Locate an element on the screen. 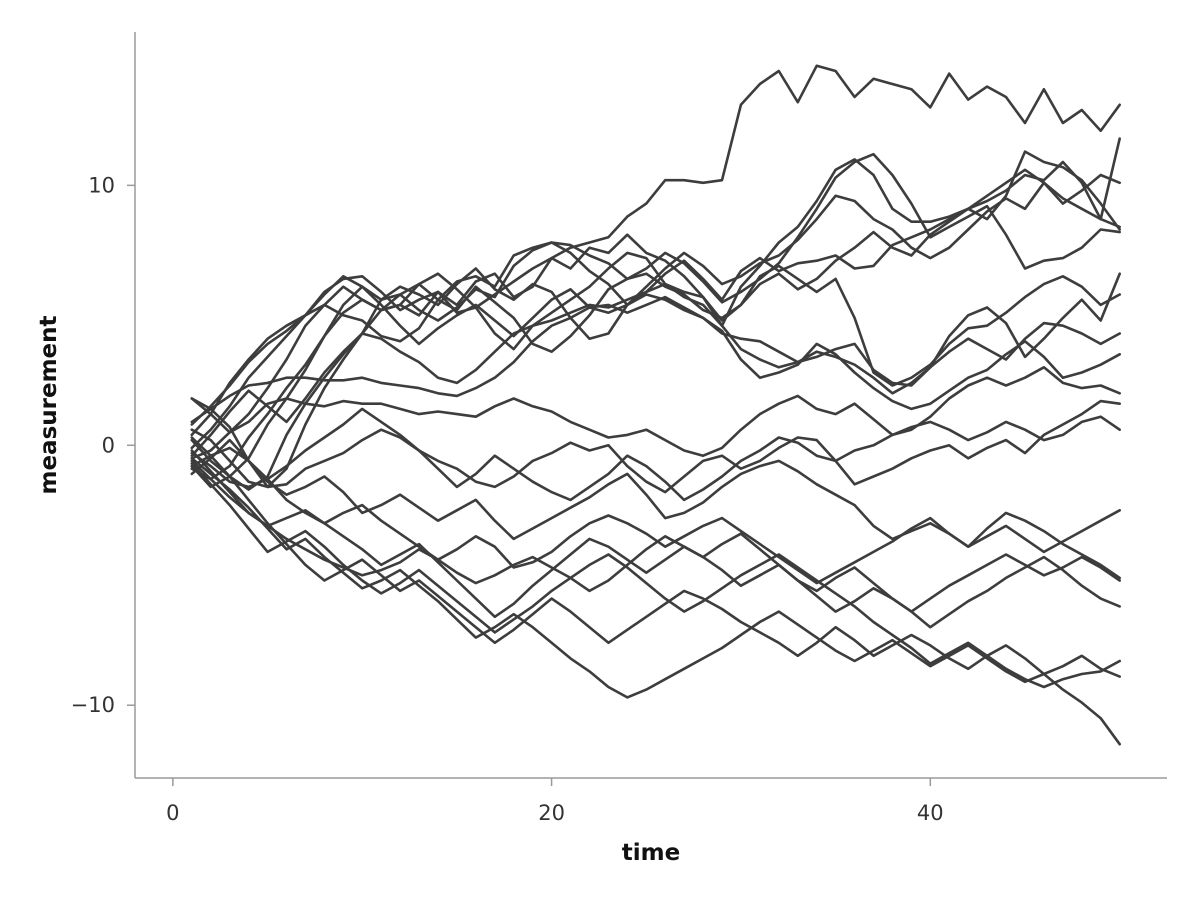 This screenshot has width=1200, height=900. x-axis-title: time is located at coordinates (651, 853).